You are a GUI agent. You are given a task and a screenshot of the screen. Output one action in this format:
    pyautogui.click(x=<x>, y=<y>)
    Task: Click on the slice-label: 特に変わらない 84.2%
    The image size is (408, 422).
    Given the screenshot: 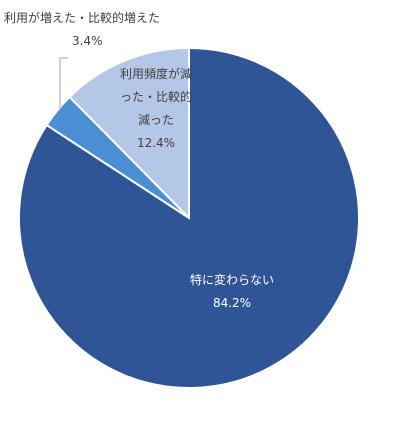 What is the action you would take?
    pyautogui.click(x=232, y=292)
    